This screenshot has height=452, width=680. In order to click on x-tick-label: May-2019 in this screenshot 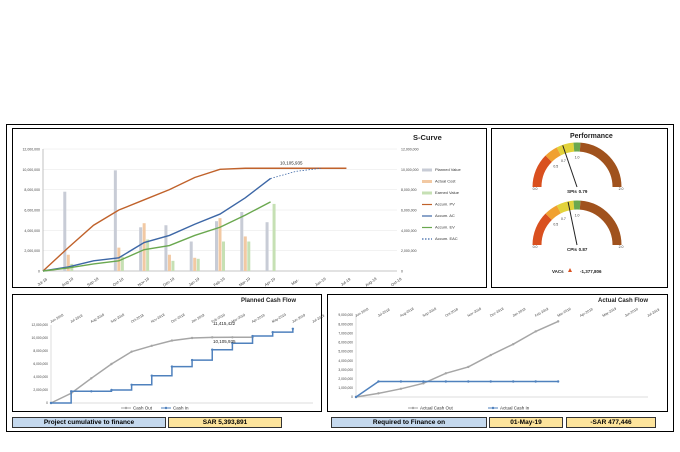, I will do `click(610, 312)`.